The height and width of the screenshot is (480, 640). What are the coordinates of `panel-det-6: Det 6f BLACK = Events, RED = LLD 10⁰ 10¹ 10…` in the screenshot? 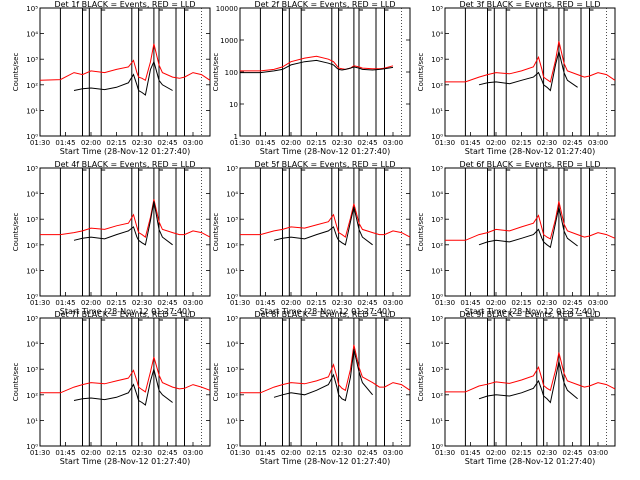 It's located at (516, 238).